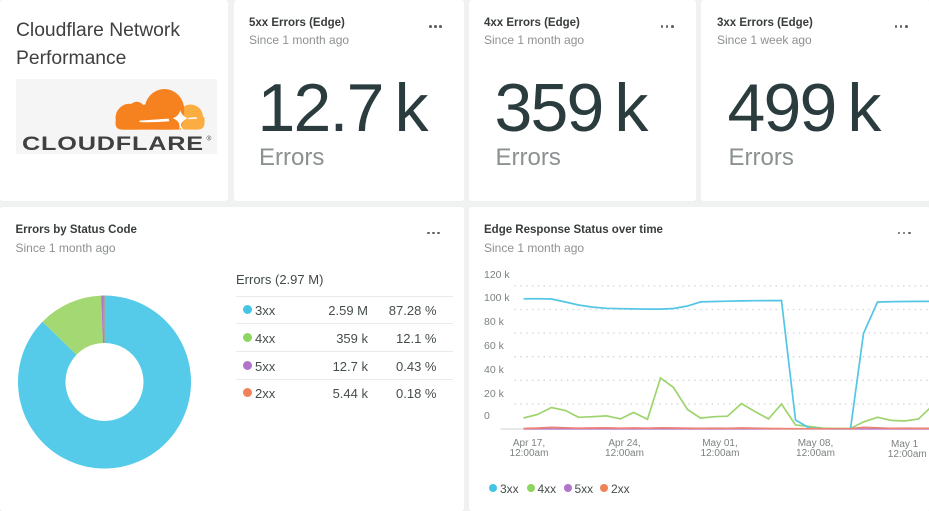  Describe the element at coordinates (113, 143) in the screenshot. I see `svg-text: CLOUDFLARE` at that location.